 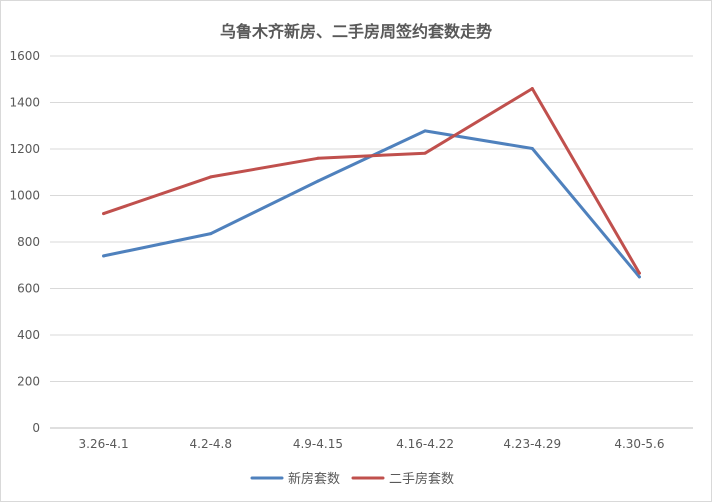 I want to click on y-tick-label-0: 0, so click(x=36, y=428).